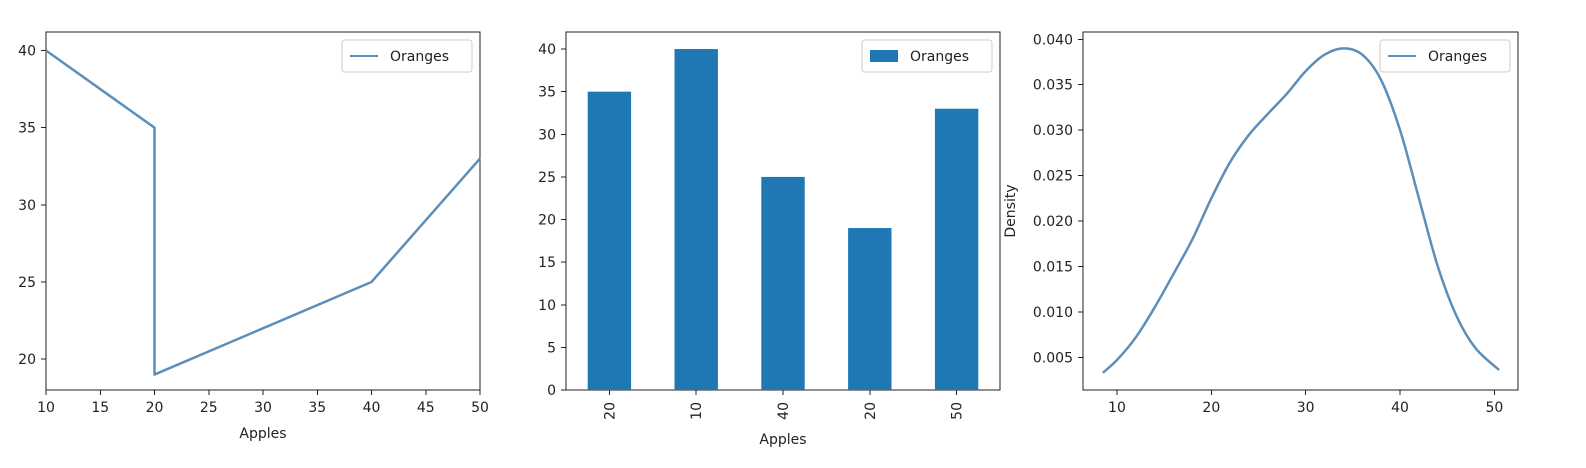  Describe the element at coordinates (317, 408) in the screenshot. I see `x-tick-label: 35` at that location.